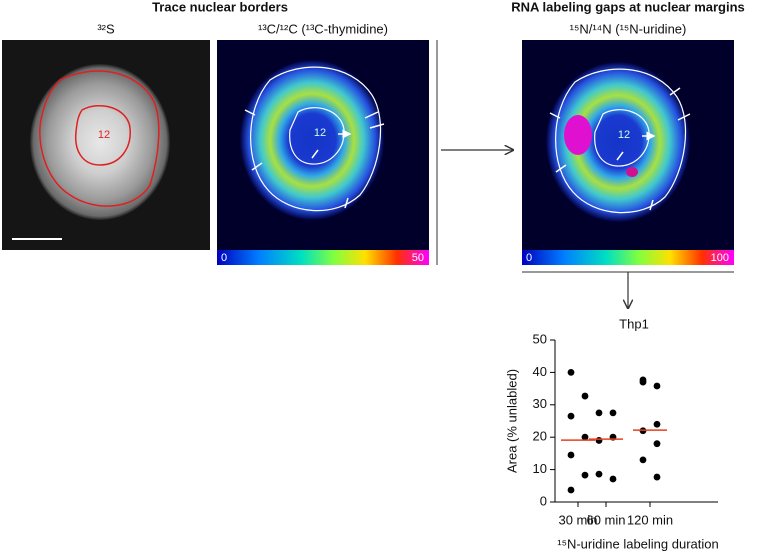 The image size is (759, 559). Describe the element at coordinates (634, 323) in the screenshot. I see `chart-title: Thp1` at that location.